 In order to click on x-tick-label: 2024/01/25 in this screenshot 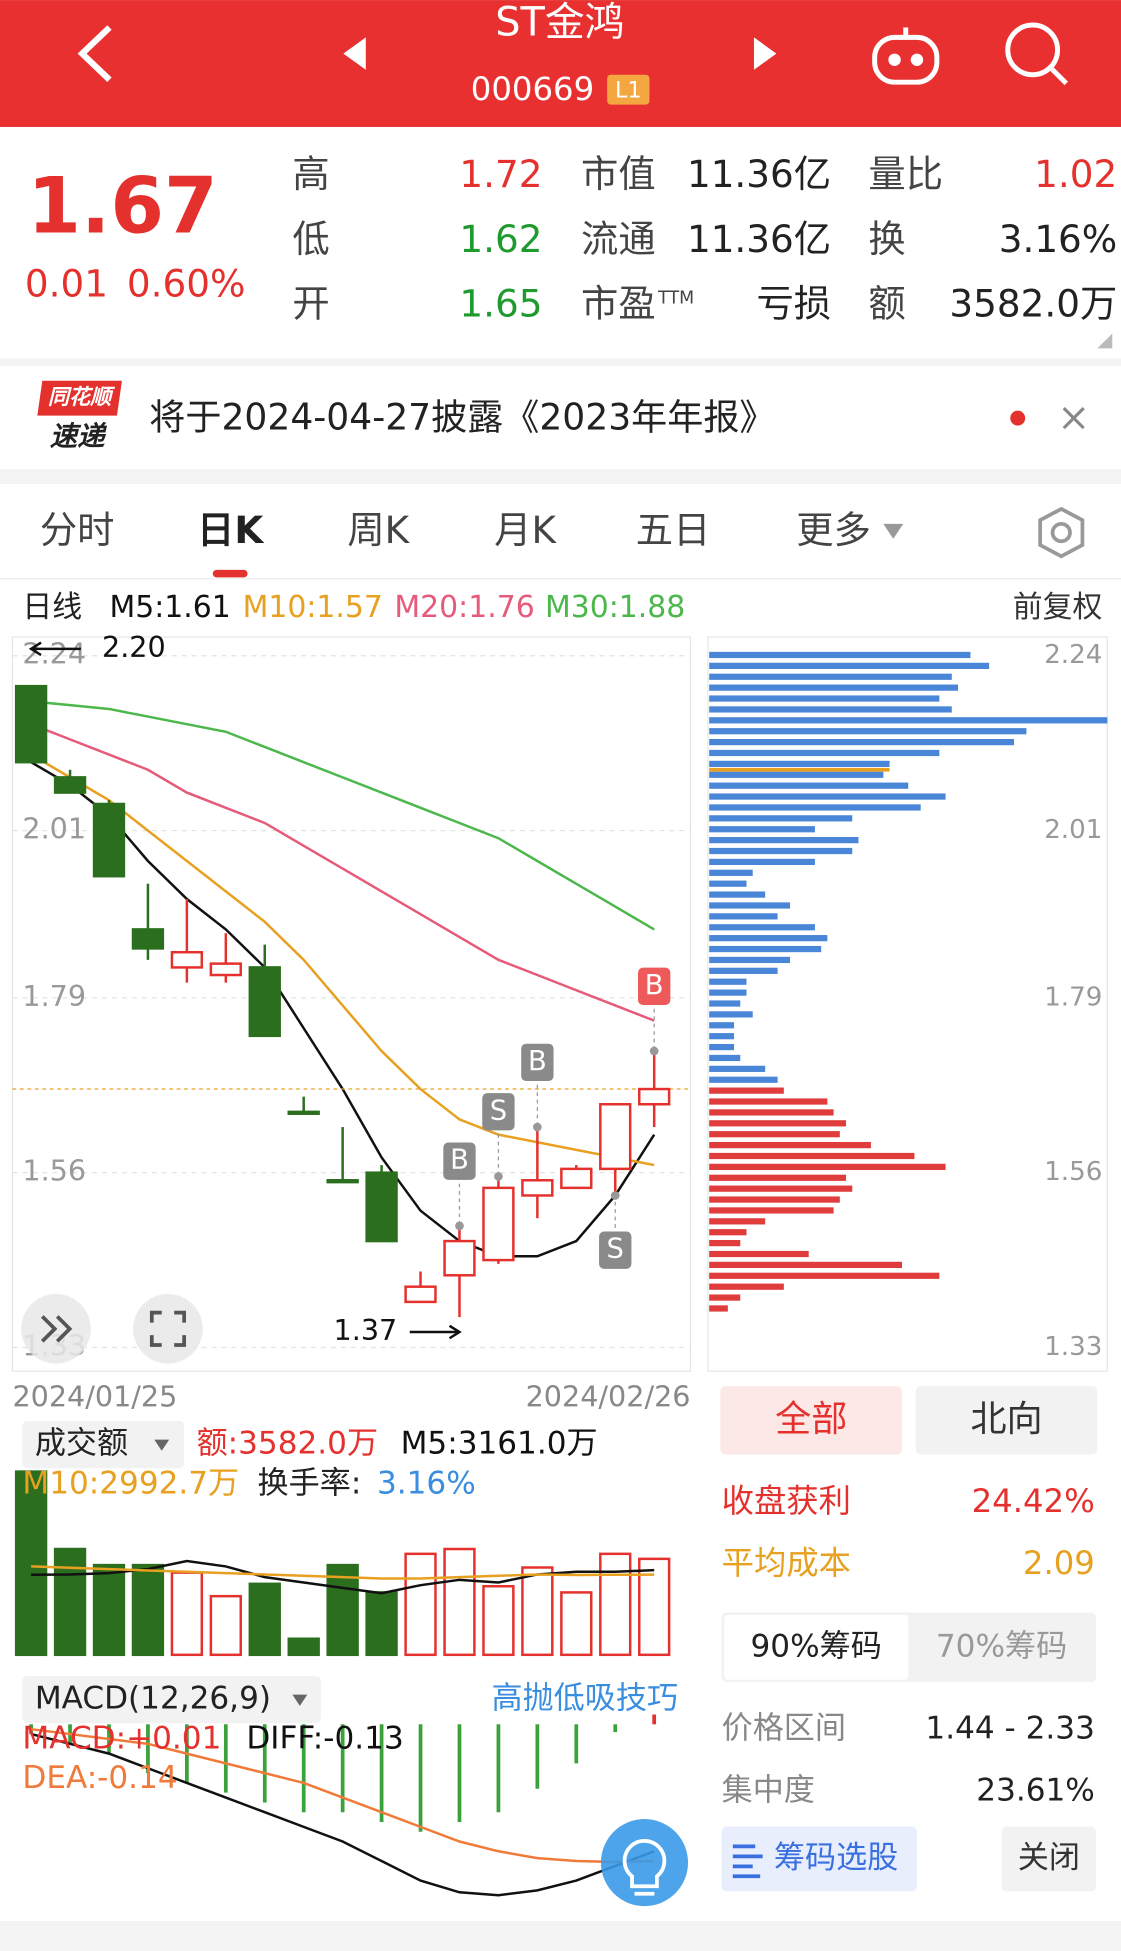, I will do `click(94, 1397)`.